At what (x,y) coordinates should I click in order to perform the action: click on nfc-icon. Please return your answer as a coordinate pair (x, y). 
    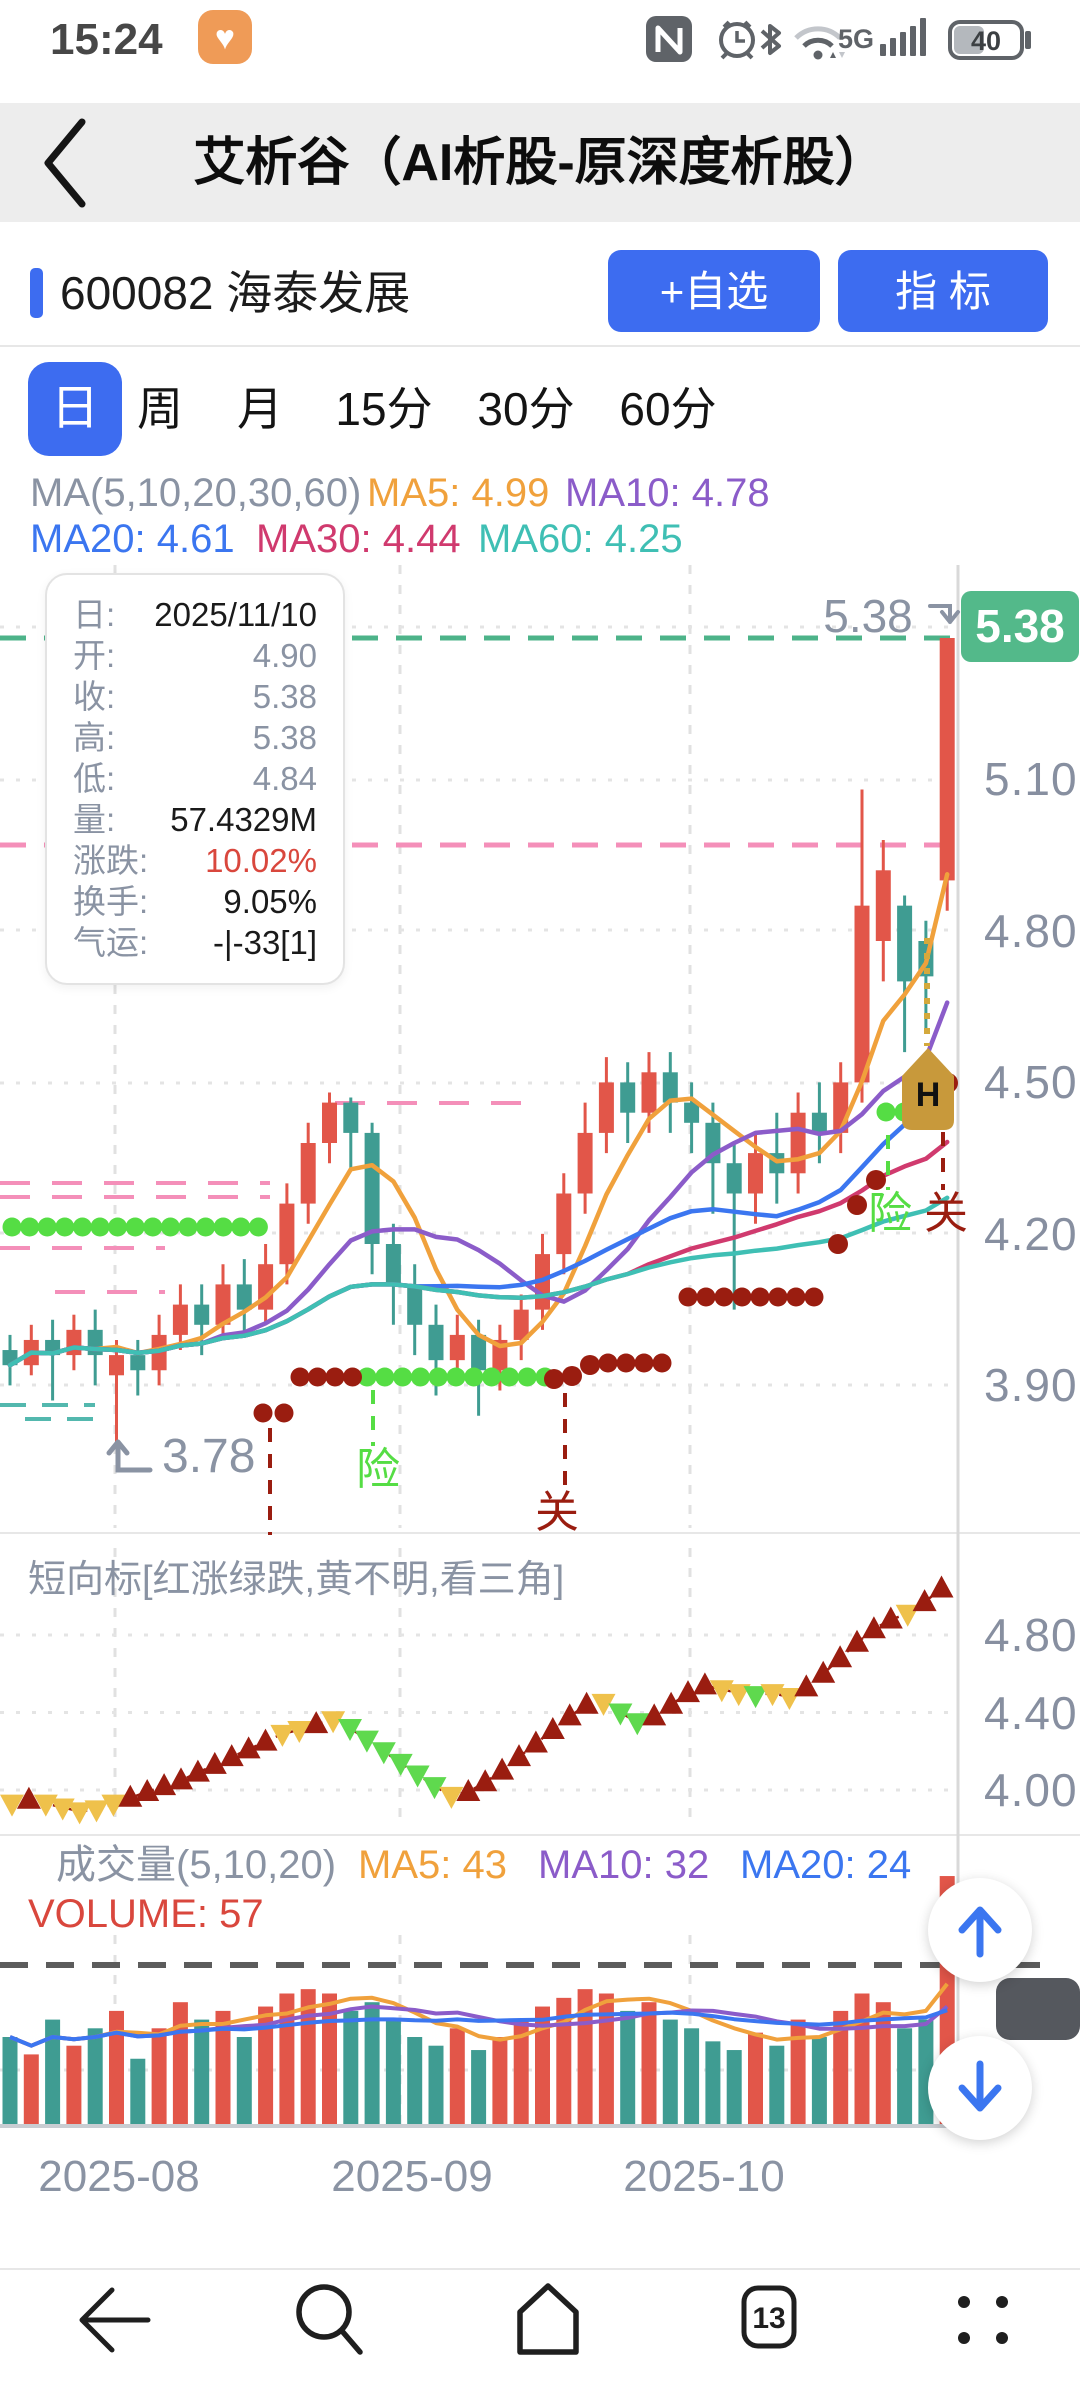
    Looking at the image, I should click on (669, 39).